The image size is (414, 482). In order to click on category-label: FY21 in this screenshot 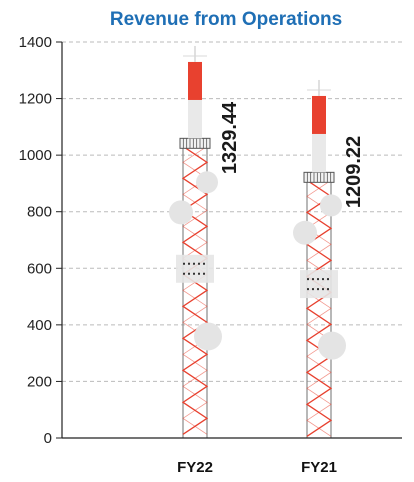, I will do `click(319, 467)`.